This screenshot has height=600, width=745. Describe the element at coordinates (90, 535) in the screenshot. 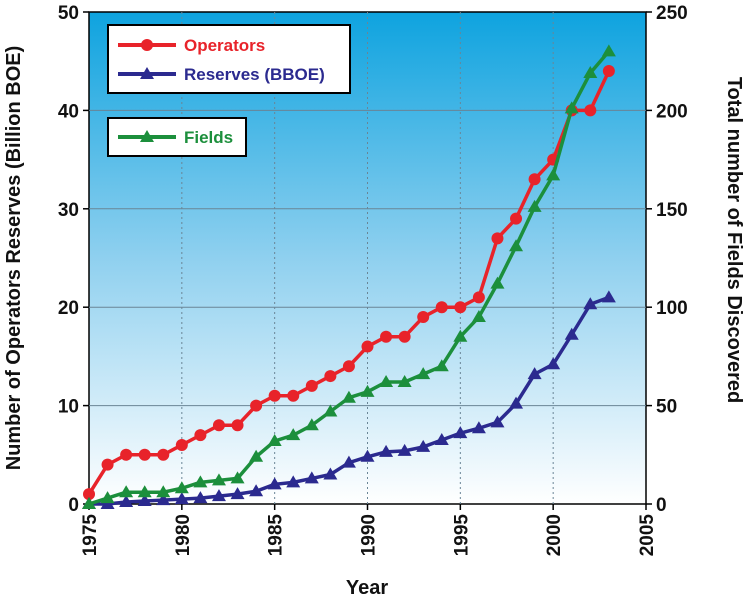

I see `x-tick-label: 1975` at that location.